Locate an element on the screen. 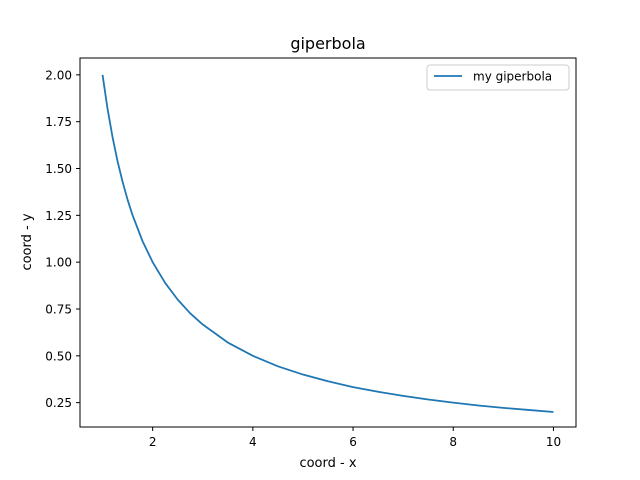  x-tick-label: 10 is located at coordinates (553, 442).